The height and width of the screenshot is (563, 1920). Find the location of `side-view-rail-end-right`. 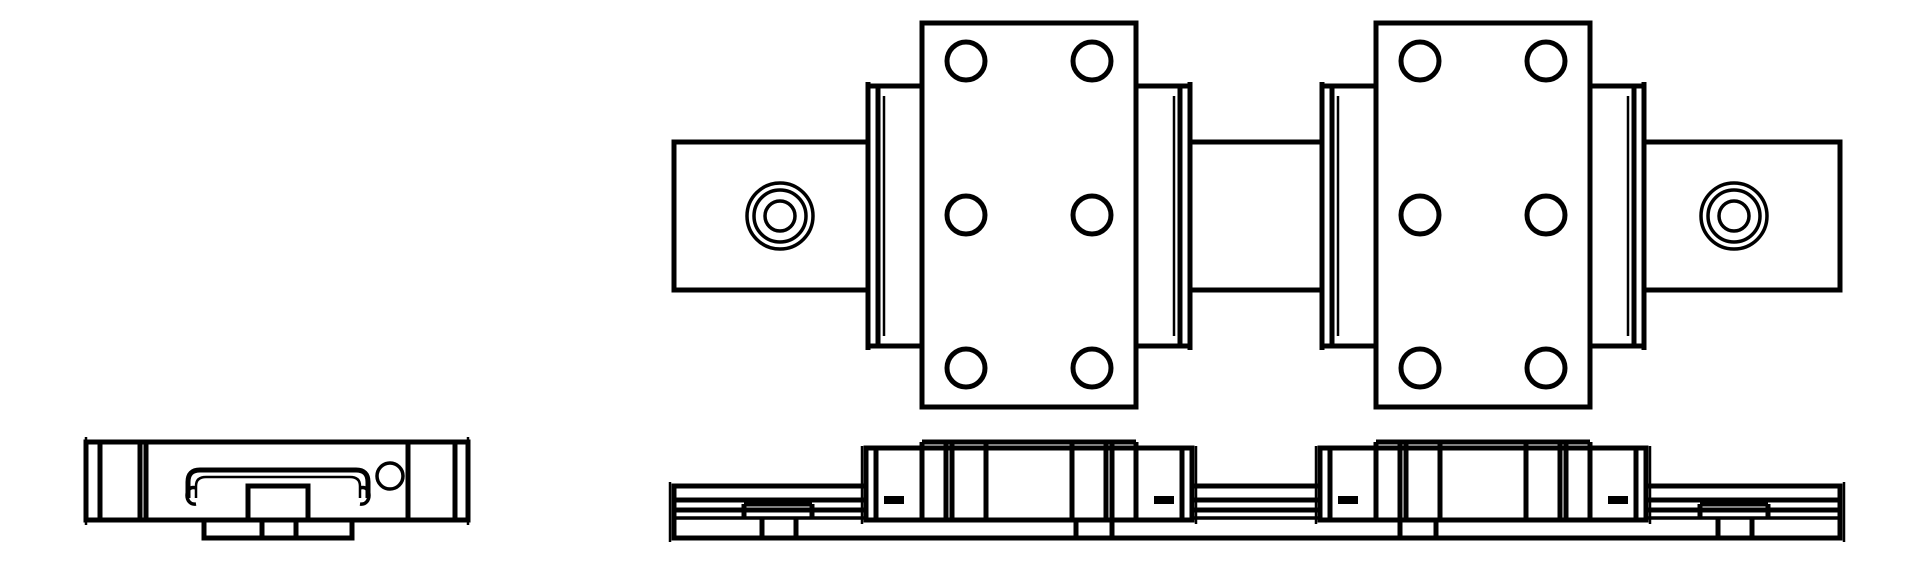

side-view-rail-end-right is located at coordinates (1734, 519).